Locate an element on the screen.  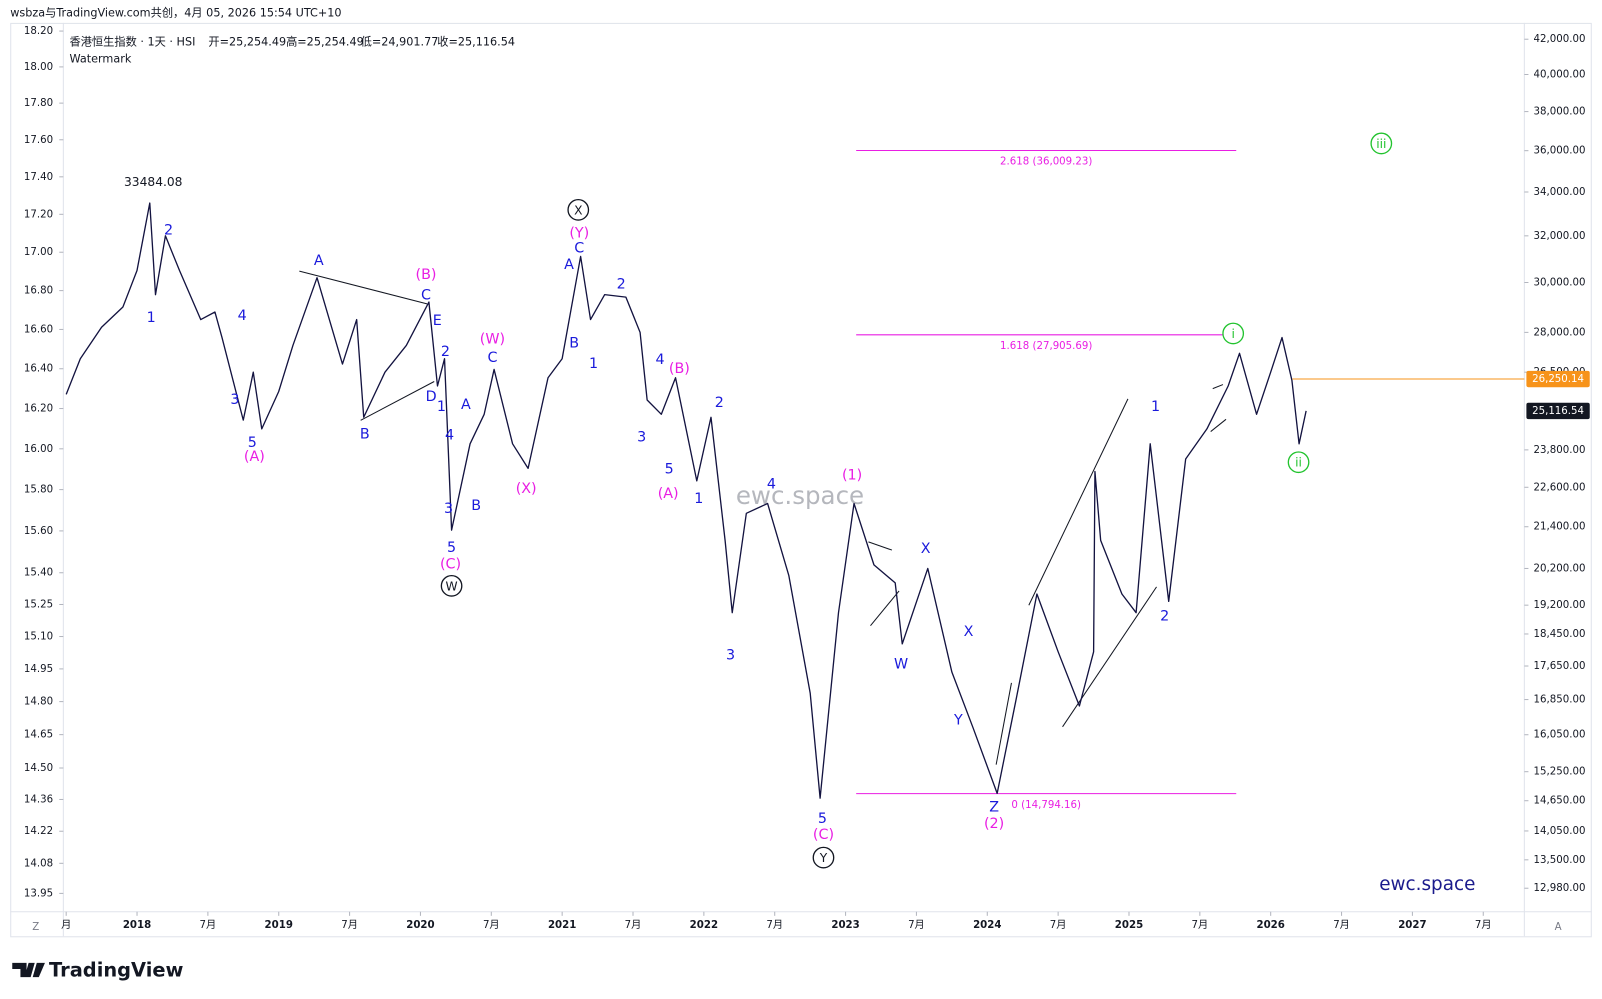
fib-label: 0 (14,794.16) is located at coordinates (1046, 805).